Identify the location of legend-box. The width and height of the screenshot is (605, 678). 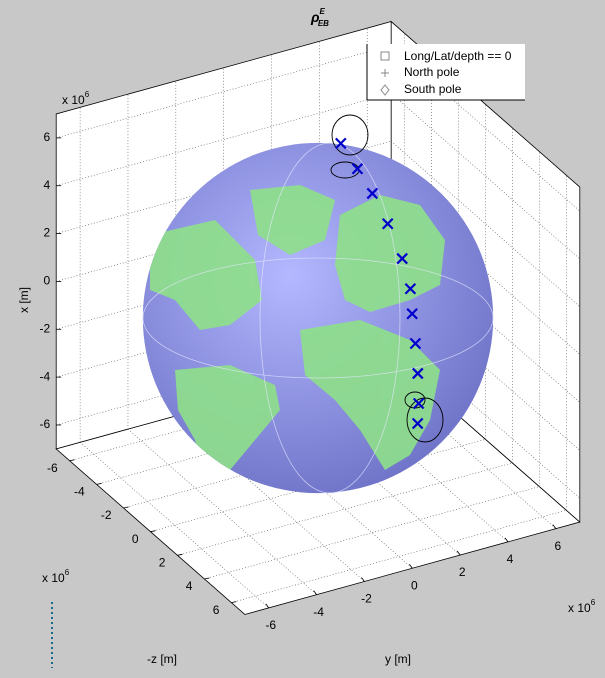
(446, 72).